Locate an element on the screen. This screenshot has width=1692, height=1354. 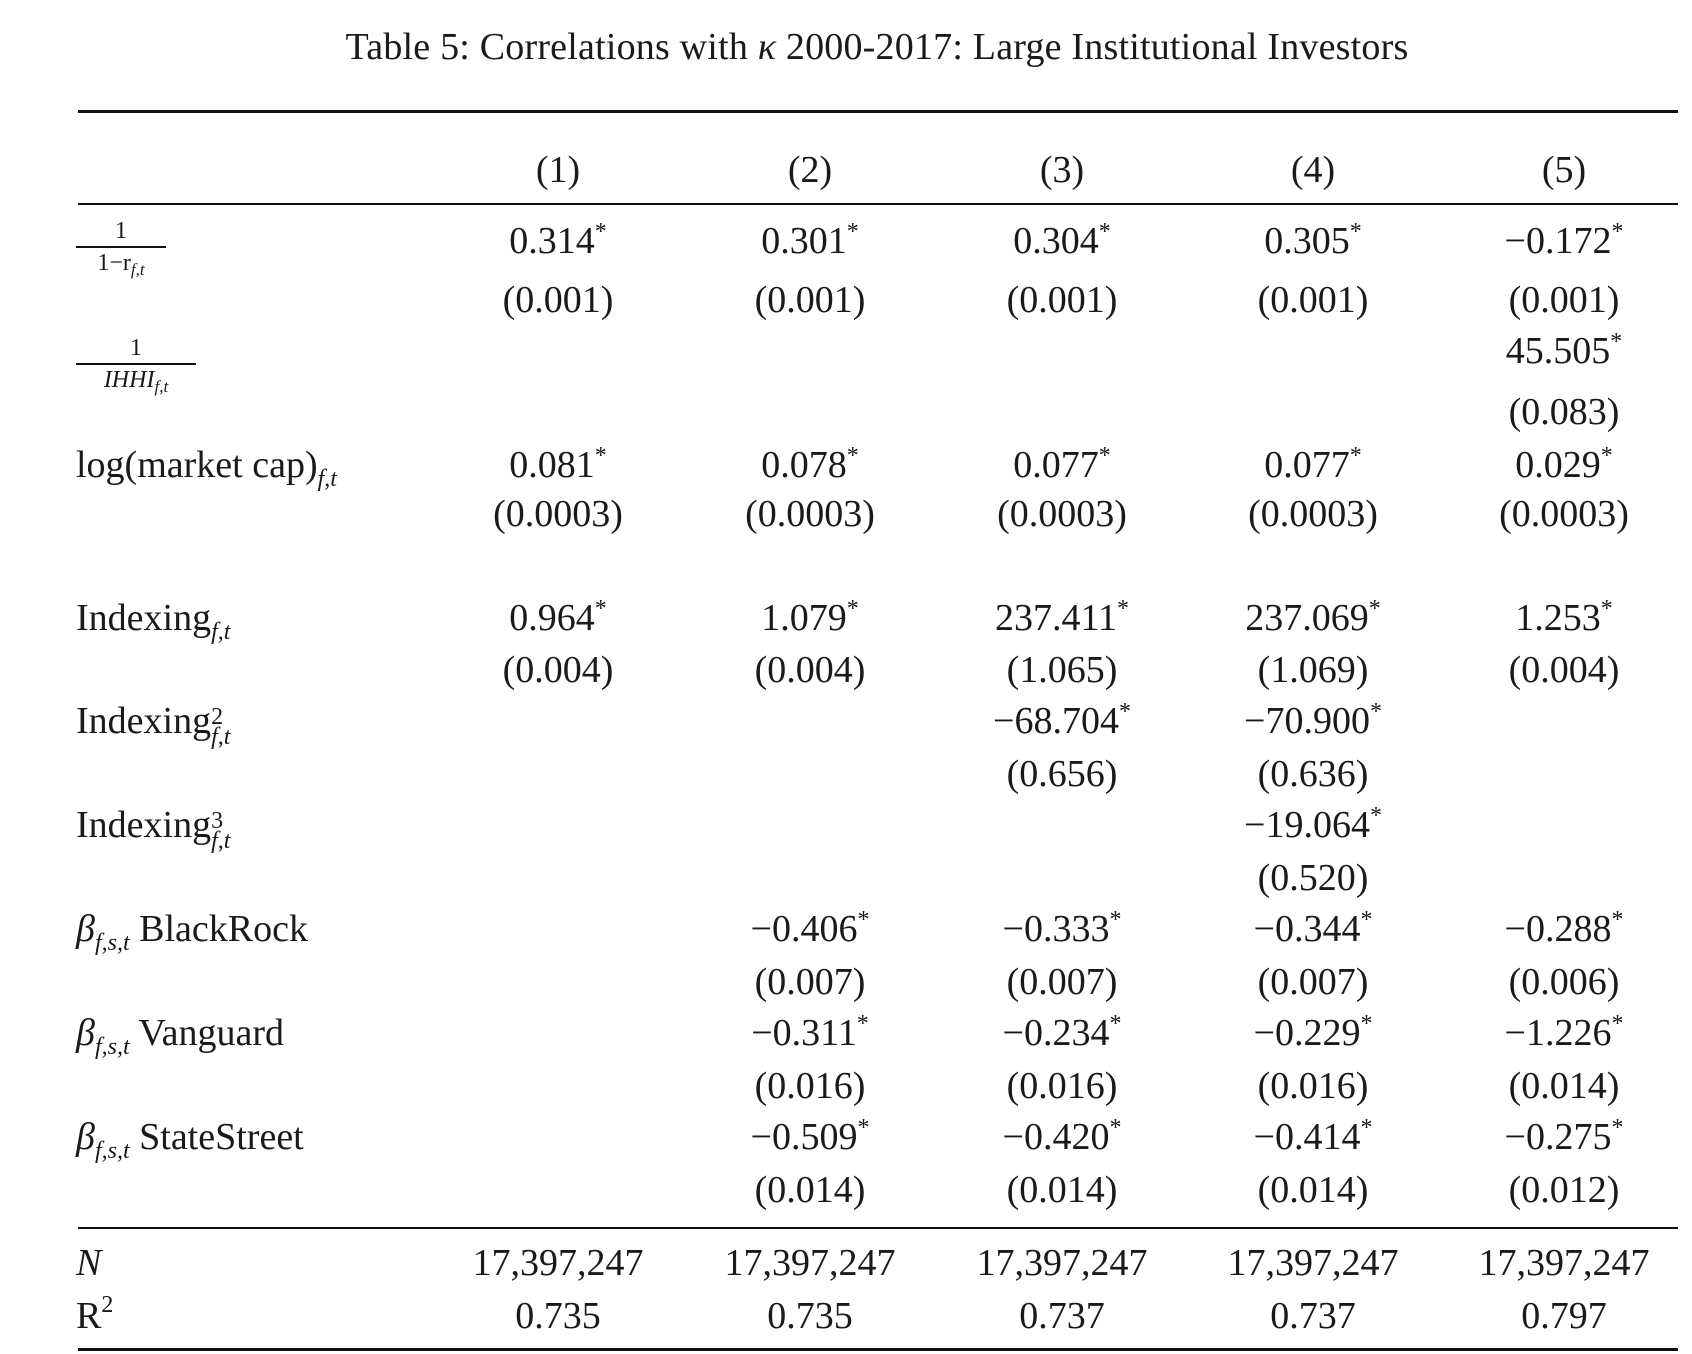
se-cell: (0.012) is located at coordinates (1564, 1190).